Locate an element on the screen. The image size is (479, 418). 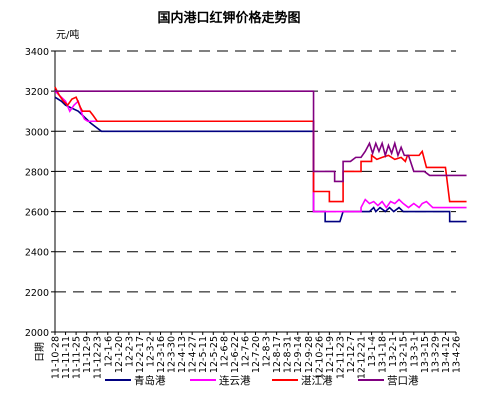
x-tick-label: 12-1-6 is located at coordinates (108, 351).